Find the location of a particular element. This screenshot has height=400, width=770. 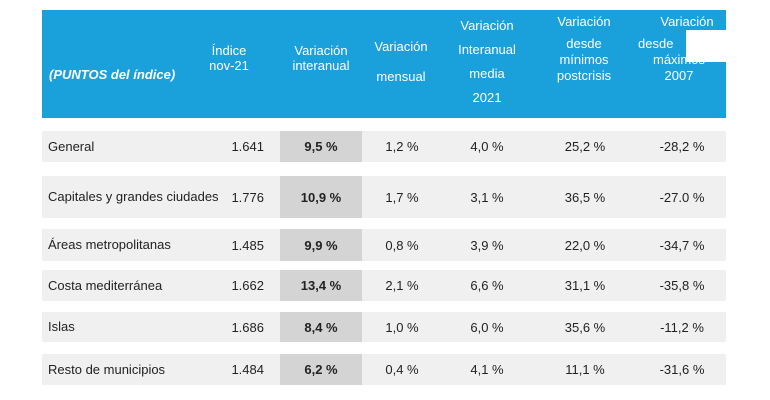

row-name: Islas is located at coordinates (61, 326).